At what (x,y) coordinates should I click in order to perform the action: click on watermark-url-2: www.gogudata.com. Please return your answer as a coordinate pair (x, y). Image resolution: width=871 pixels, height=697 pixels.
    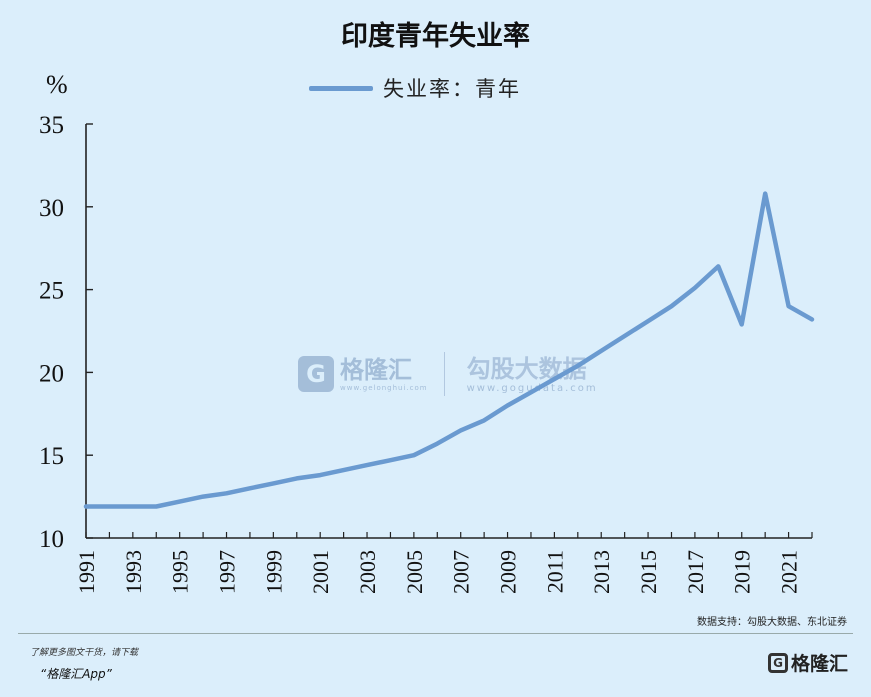
    Looking at the image, I should click on (532, 388).